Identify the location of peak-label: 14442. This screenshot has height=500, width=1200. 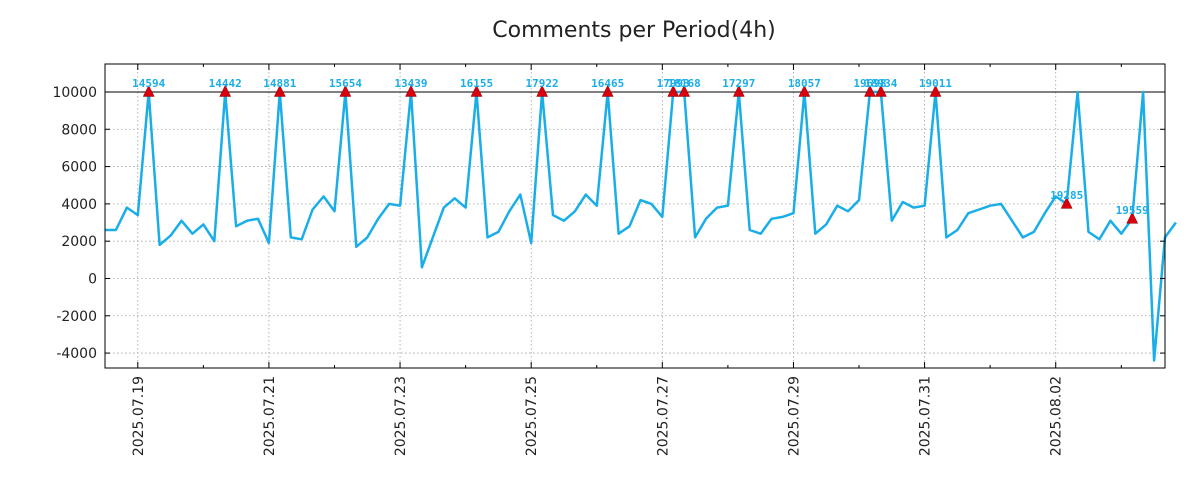
(225, 83).